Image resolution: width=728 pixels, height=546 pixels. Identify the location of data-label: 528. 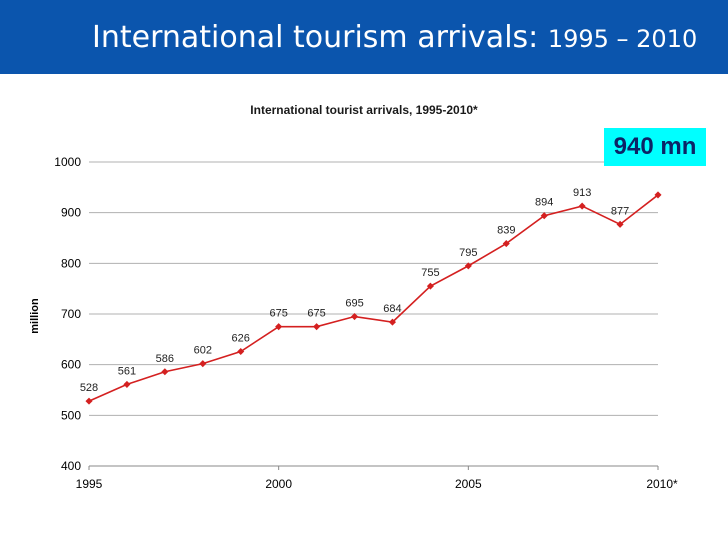
(89, 388).